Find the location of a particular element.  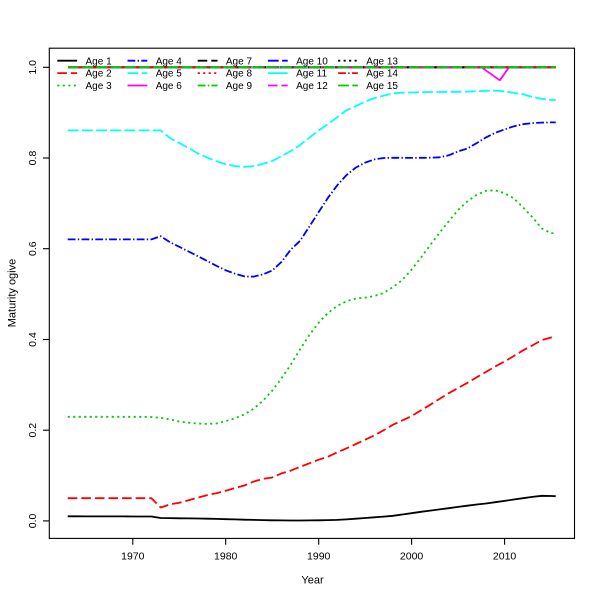

svg-text: Age 11 is located at coordinates (311, 74).